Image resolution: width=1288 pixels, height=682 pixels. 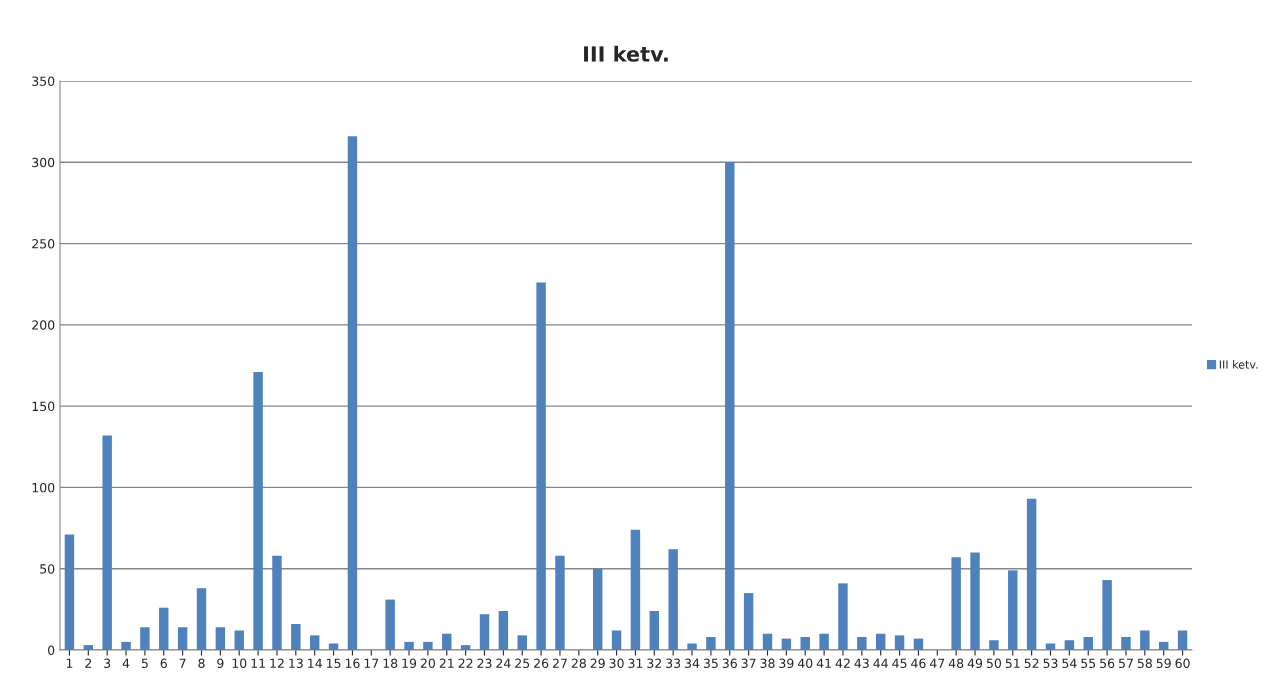 I want to click on x-tick-label: 27, so click(x=559, y=663).